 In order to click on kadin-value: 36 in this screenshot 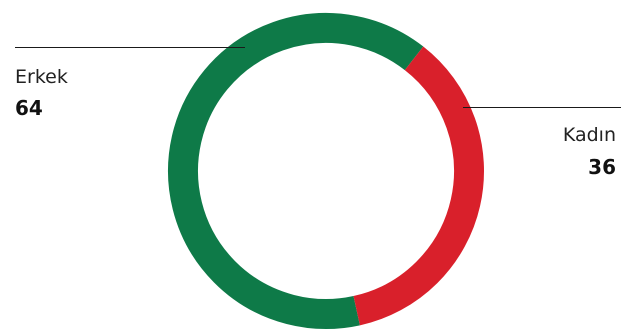, I will do `click(602, 167)`.